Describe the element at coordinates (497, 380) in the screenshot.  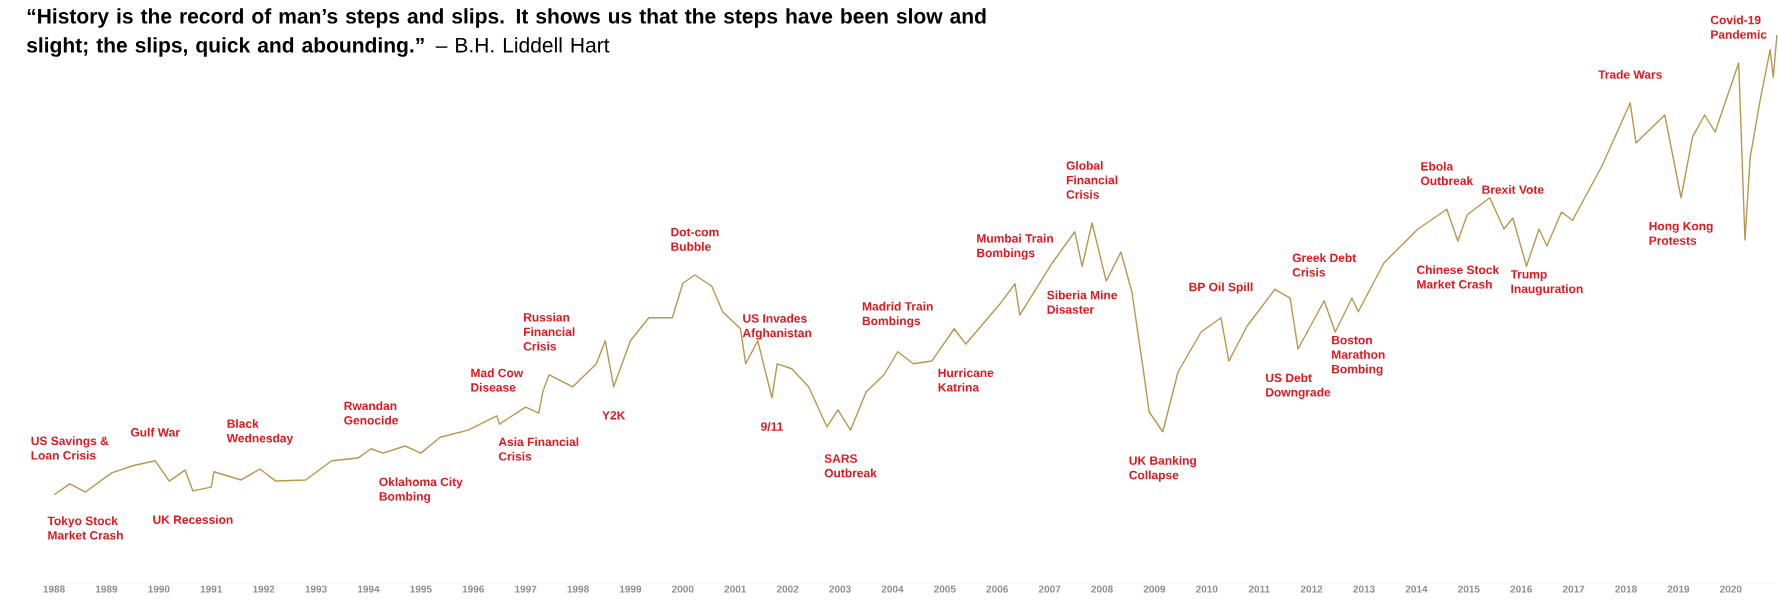
I see `annotation: Mad Cow Disease` at that location.